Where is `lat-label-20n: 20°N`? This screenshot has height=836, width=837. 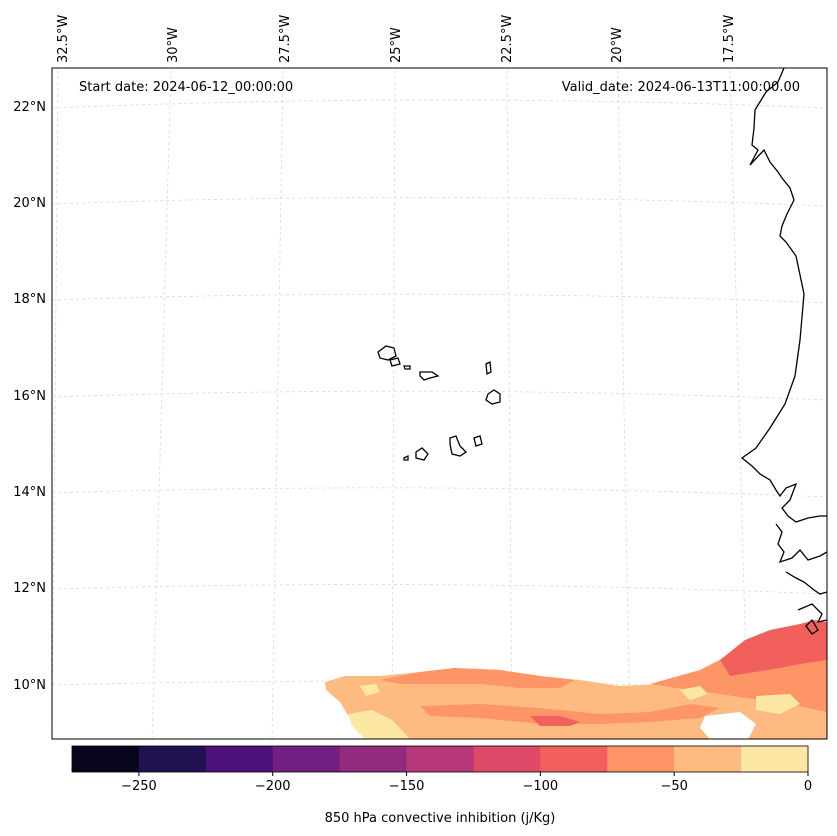
lat-label-20n: 20°N is located at coordinates (29, 203).